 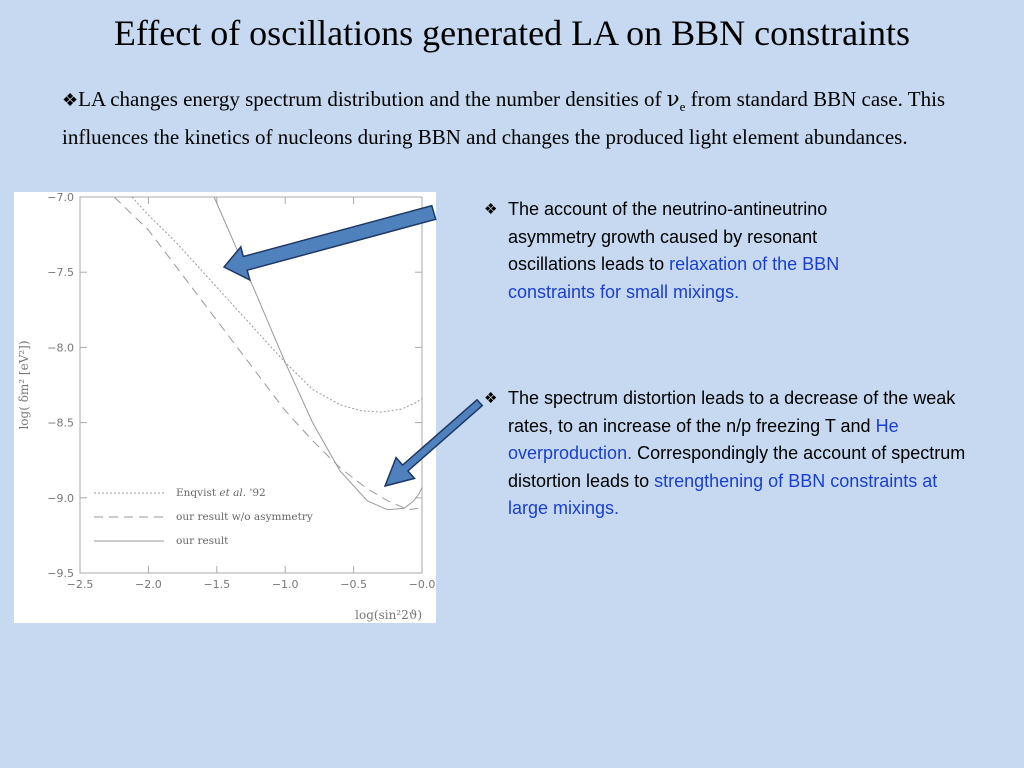 What do you see at coordinates (148, 584) in the screenshot?
I see `x-tick-label: −2.0` at bounding box center [148, 584].